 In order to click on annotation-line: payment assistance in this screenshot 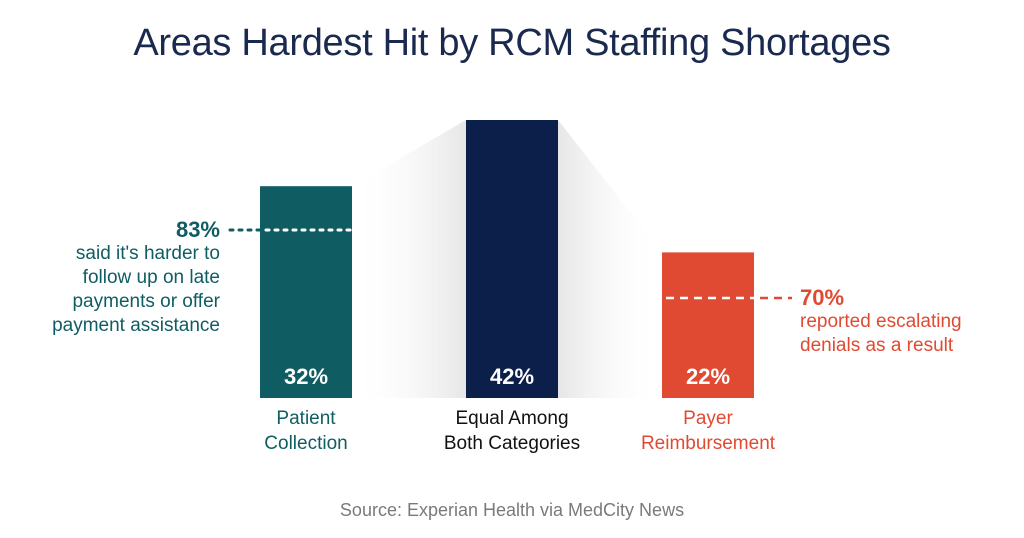, I will do `click(136, 325)`.